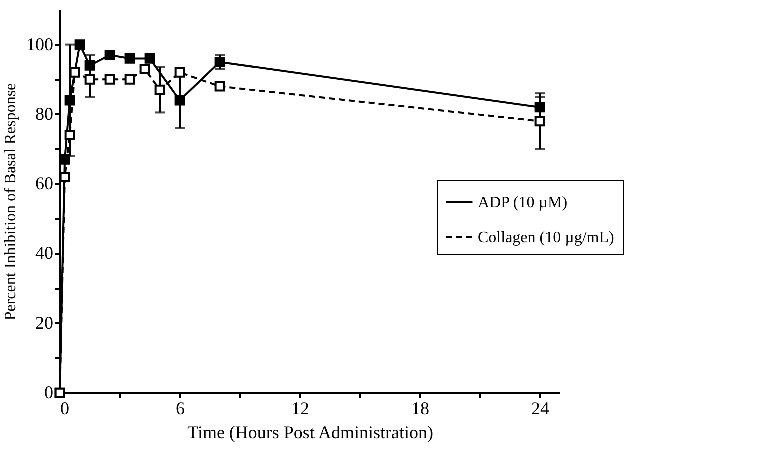 This screenshot has width=778, height=473. I want to click on x-tick-label: 18, so click(421, 408).